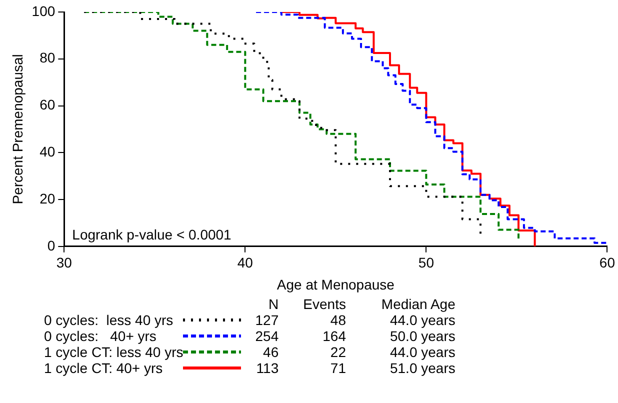  I want to click on legend-label: 1 cycle CT: 40+ yrs, so click(103, 368).